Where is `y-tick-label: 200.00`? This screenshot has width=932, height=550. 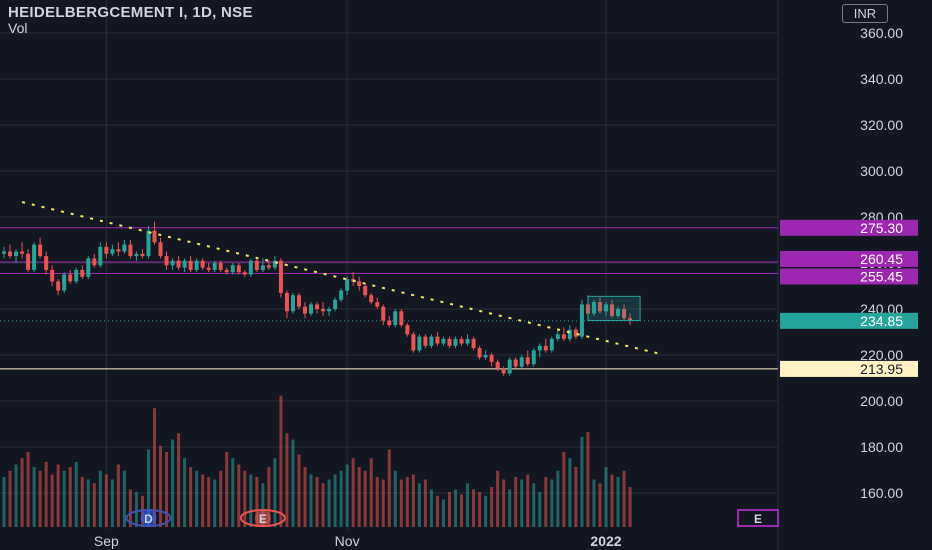 y-tick-label: 200.00 is located at coordinates (881, 401).